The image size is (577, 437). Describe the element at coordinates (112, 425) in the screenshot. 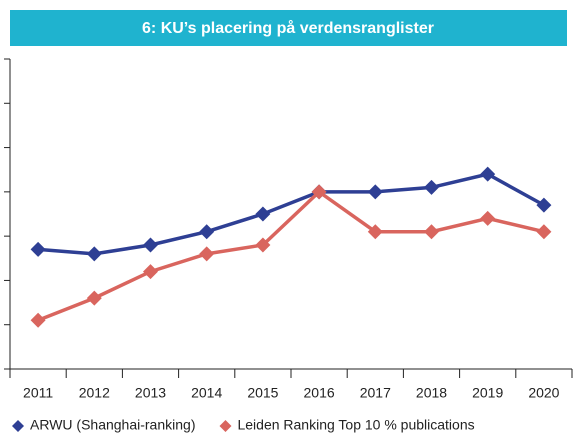

I see `legend-label: ARWU (Shanghai-ranking)` at that location.